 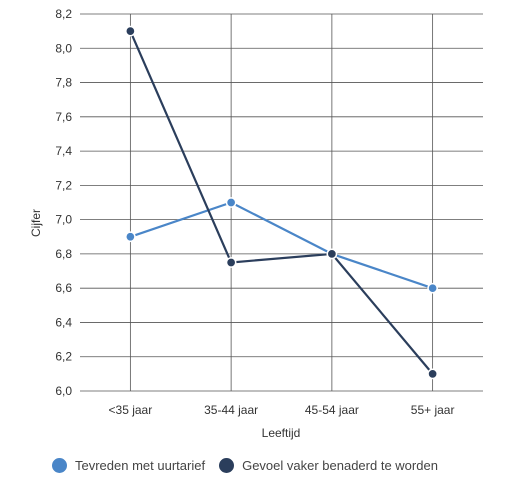 I want to click on legend-label-tevreden: Tevreden met uurtarief, so click(x=140, y=465).